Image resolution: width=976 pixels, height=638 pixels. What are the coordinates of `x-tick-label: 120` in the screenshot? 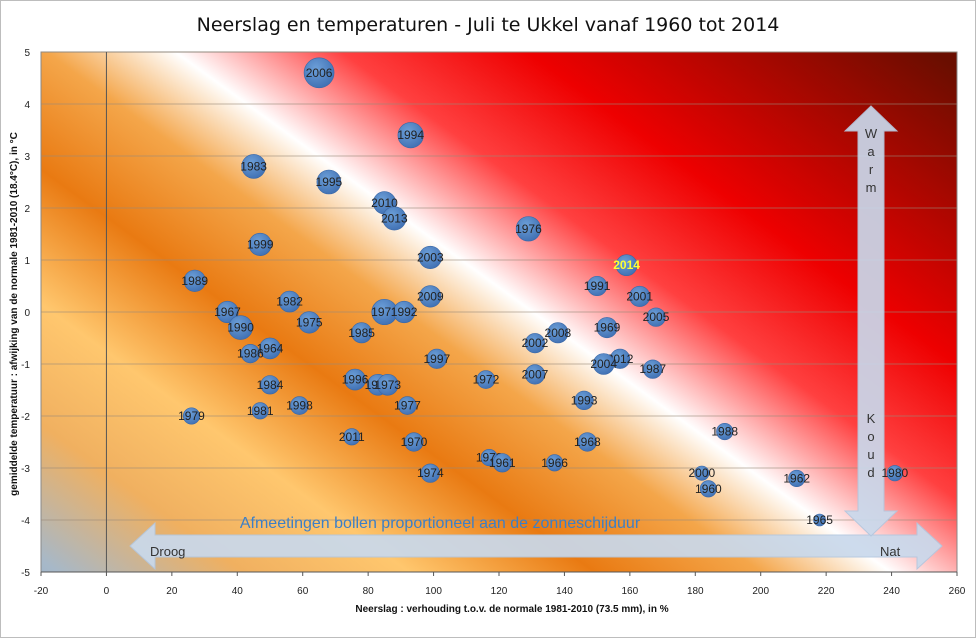 It's located at (499, 591).